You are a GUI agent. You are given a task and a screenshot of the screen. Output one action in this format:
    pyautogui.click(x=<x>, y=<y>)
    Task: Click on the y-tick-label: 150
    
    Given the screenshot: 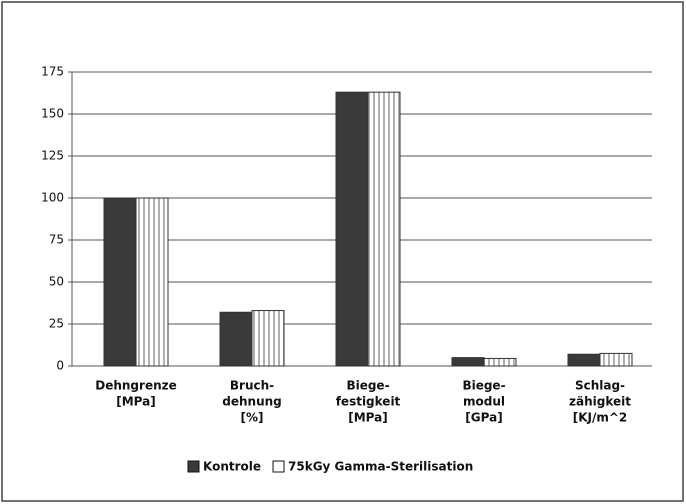 What is the action you would take?
    pyautogui.click(x=52, y=114)
    